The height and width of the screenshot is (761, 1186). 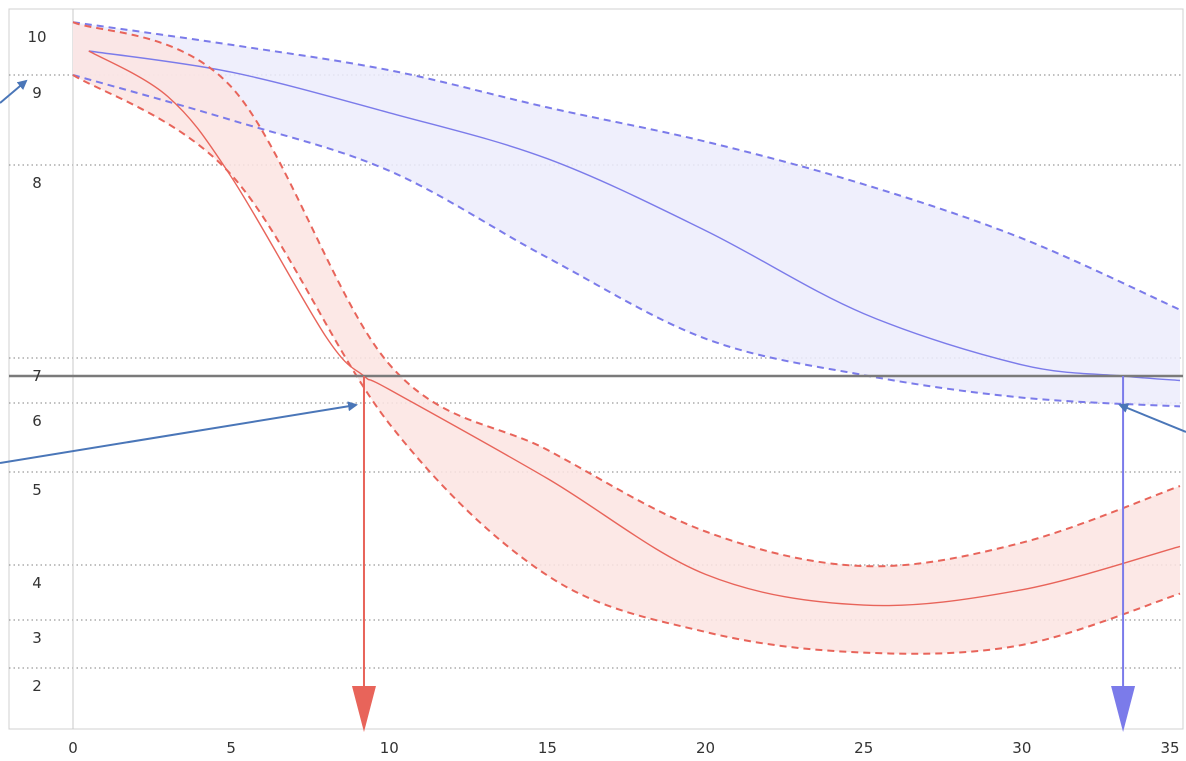 I want to click on blue-drop-arrowhead, so click(x=1123, y=709).